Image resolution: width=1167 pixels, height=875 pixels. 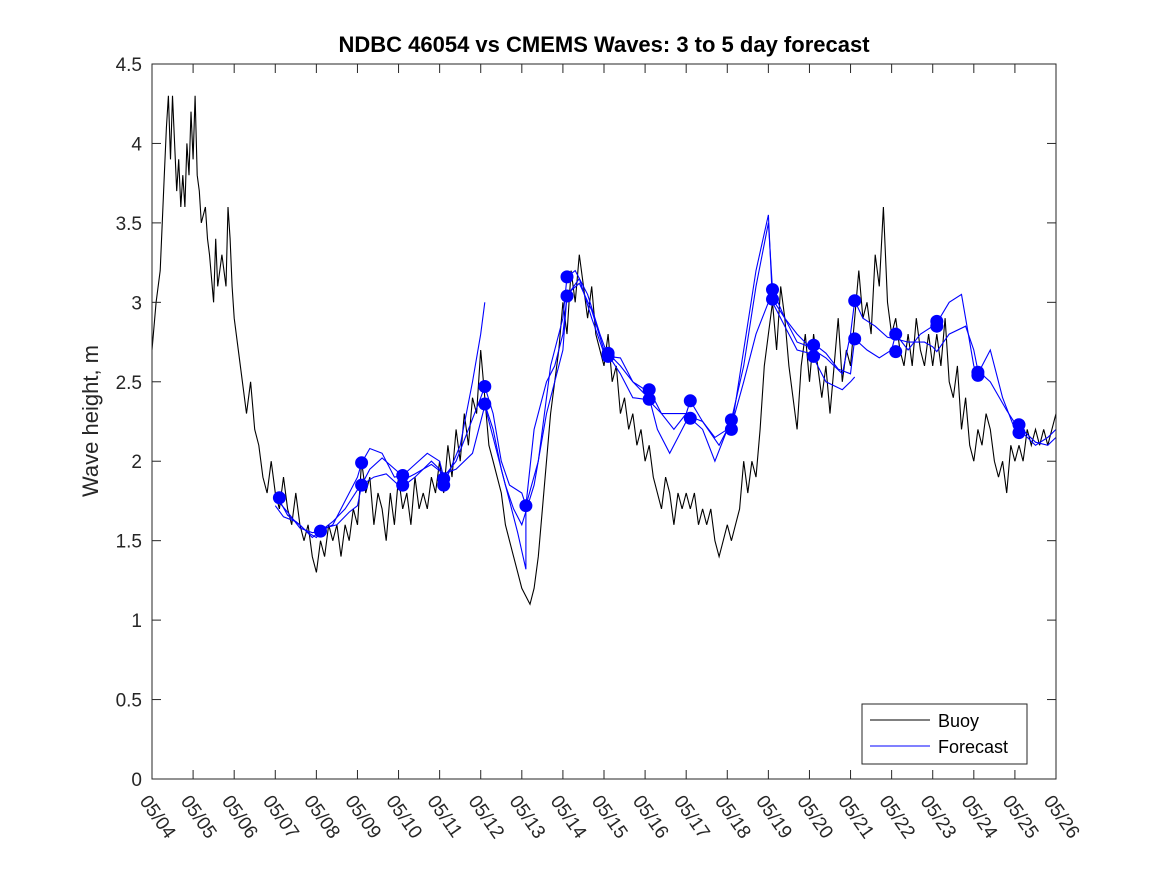 What do you see at coordinates (855, 817) in the screenshot?
I see `x-tick-label-17: 05/21` at bounding box center [855, 817].